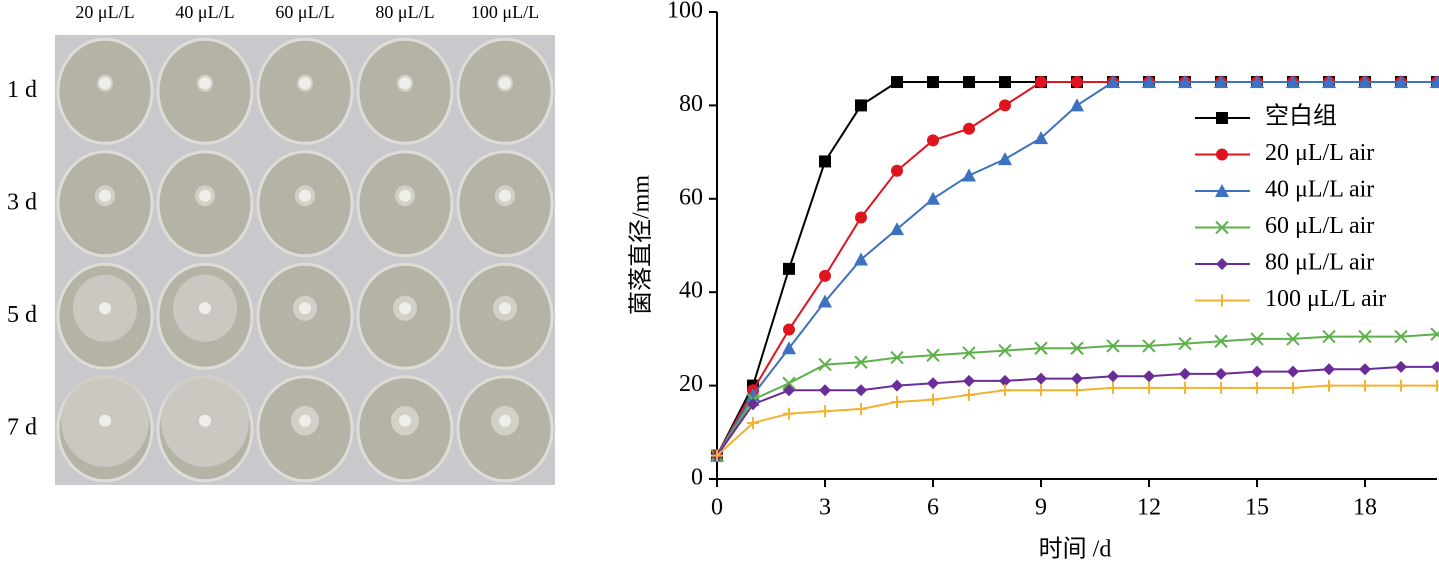 The height and width of the screenshot is (569, 1439). I want to click on y-tick-label: 80, so click(691, 104).